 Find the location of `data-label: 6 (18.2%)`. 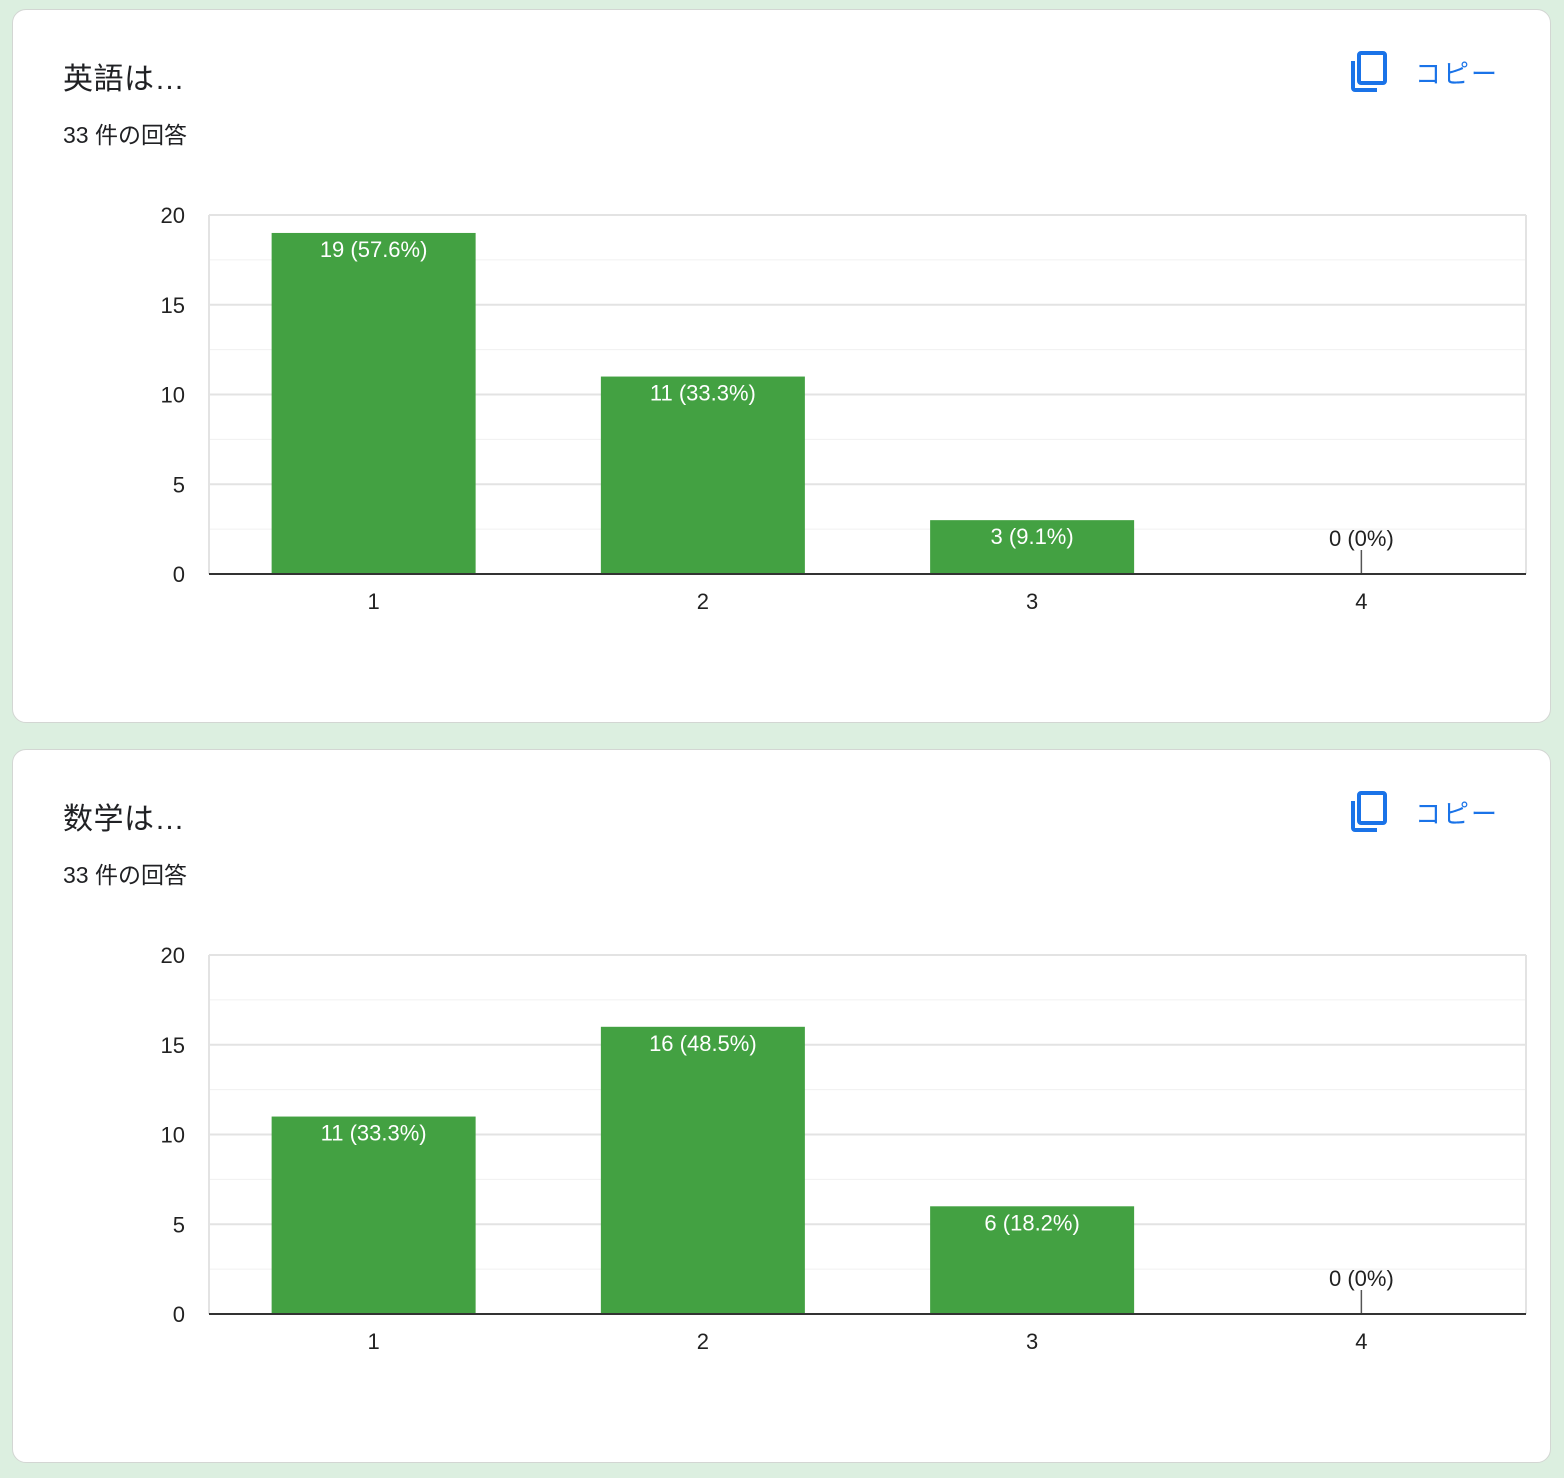

data-label: 6 (18.2%) is located at coordinates (1031, 1222).